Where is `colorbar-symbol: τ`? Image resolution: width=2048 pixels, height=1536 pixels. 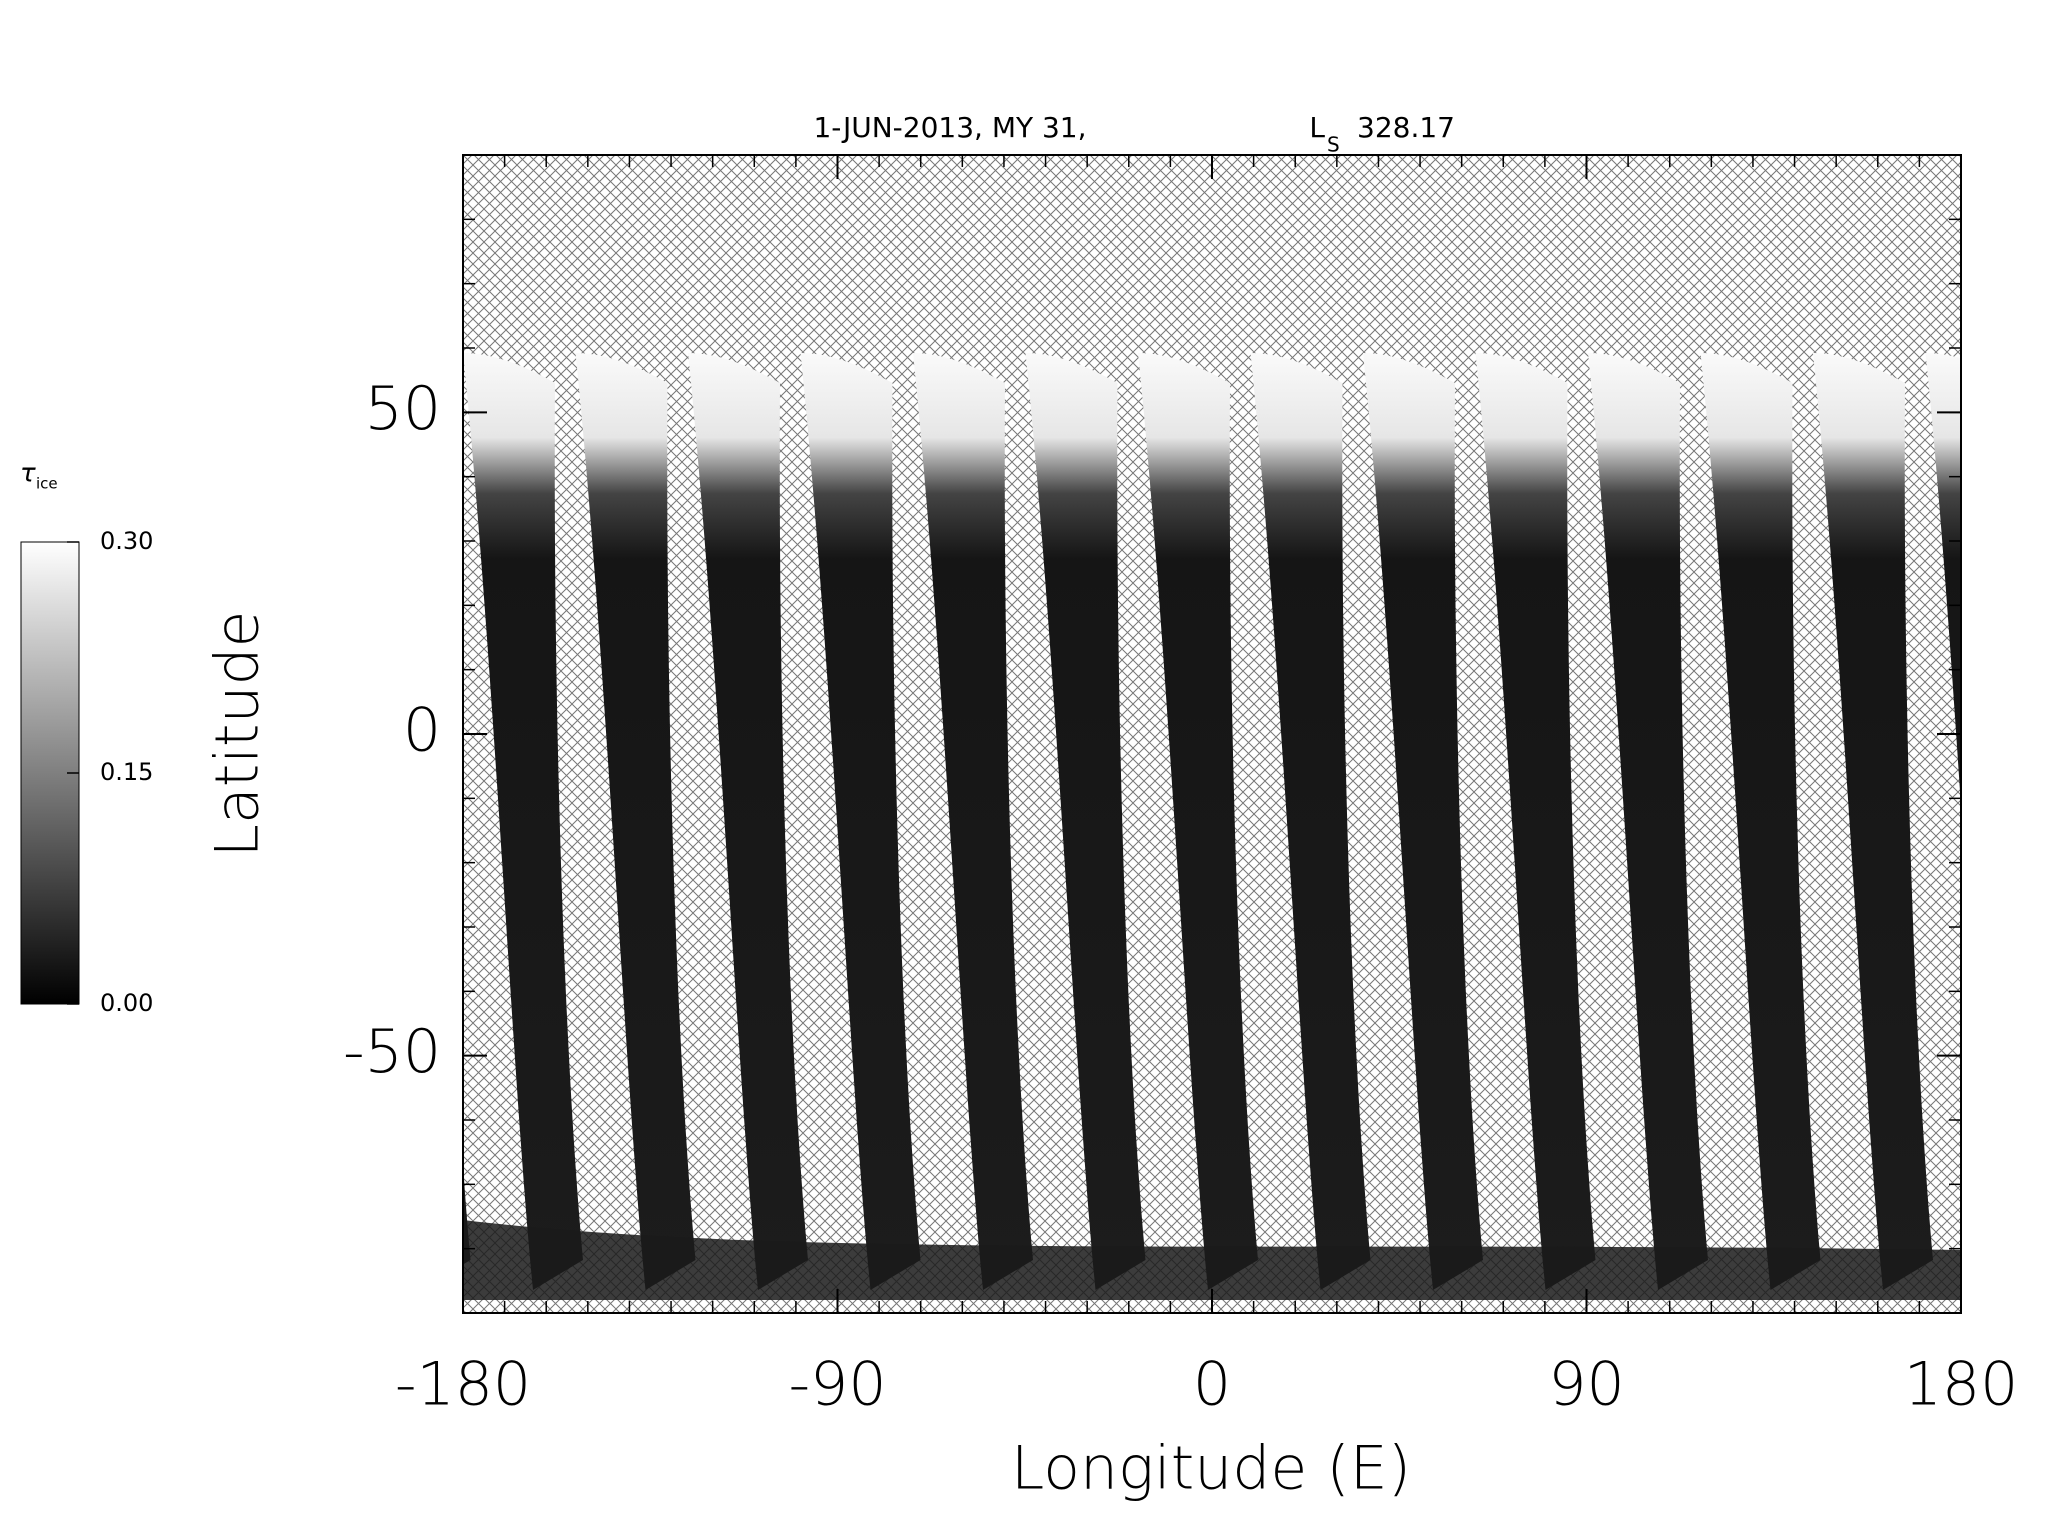
colorbar-symbol: τ is located at coordinates (28, 474).